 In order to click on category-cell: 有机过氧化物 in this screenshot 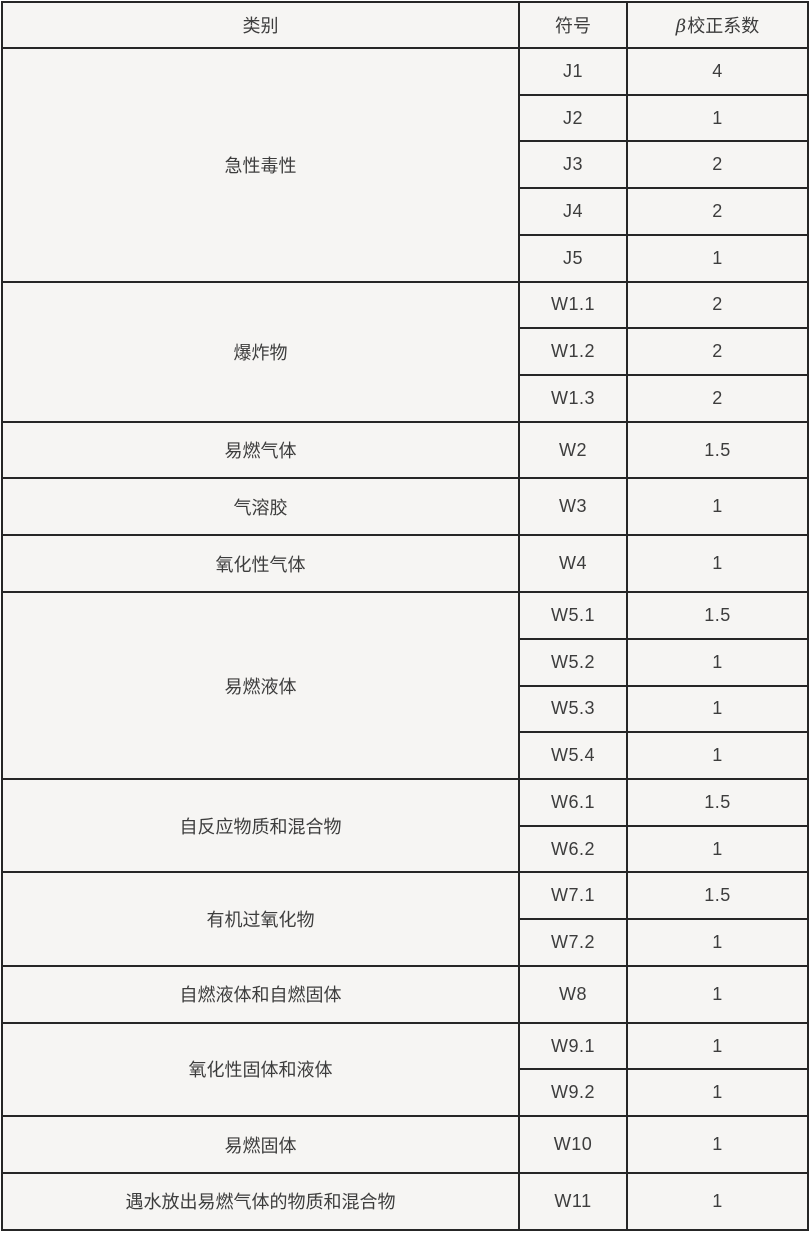, I will do `click(260, 919)`.